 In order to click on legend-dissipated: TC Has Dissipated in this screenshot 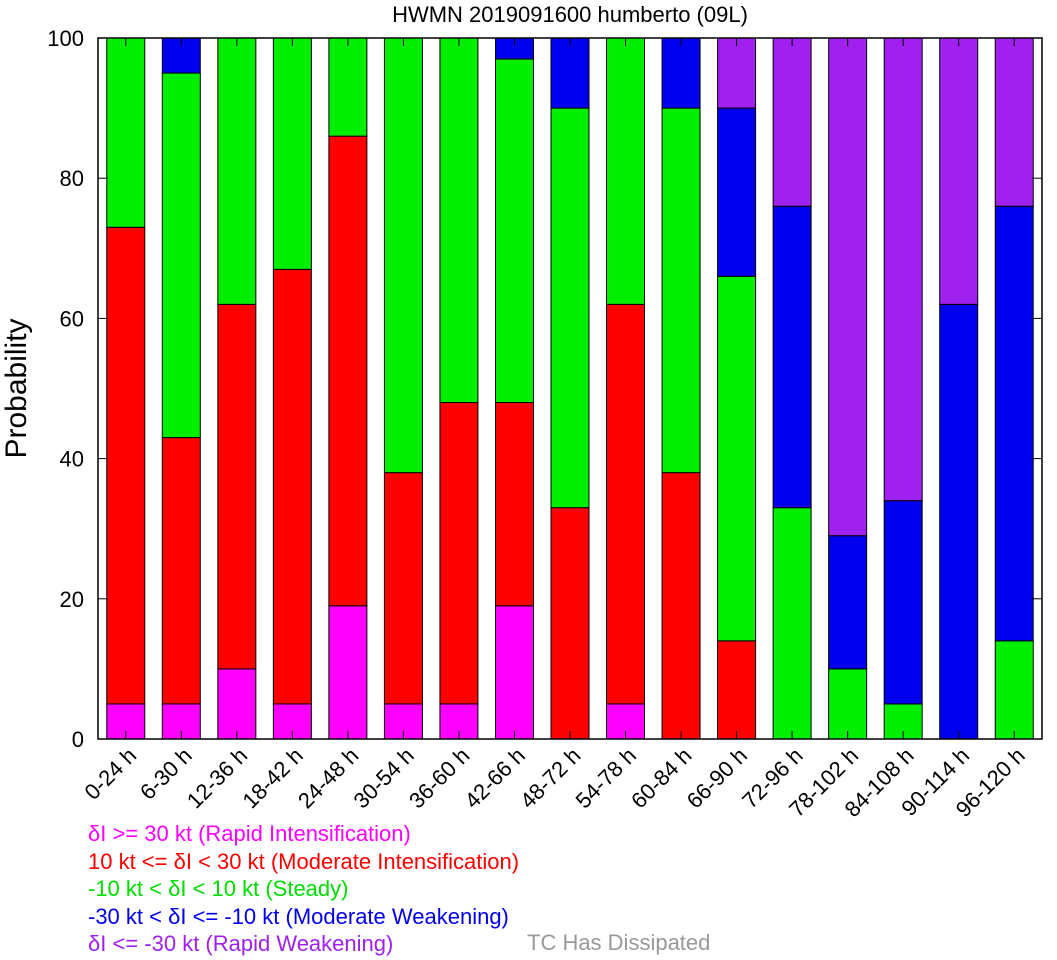, I will do `click(619, 942)`.